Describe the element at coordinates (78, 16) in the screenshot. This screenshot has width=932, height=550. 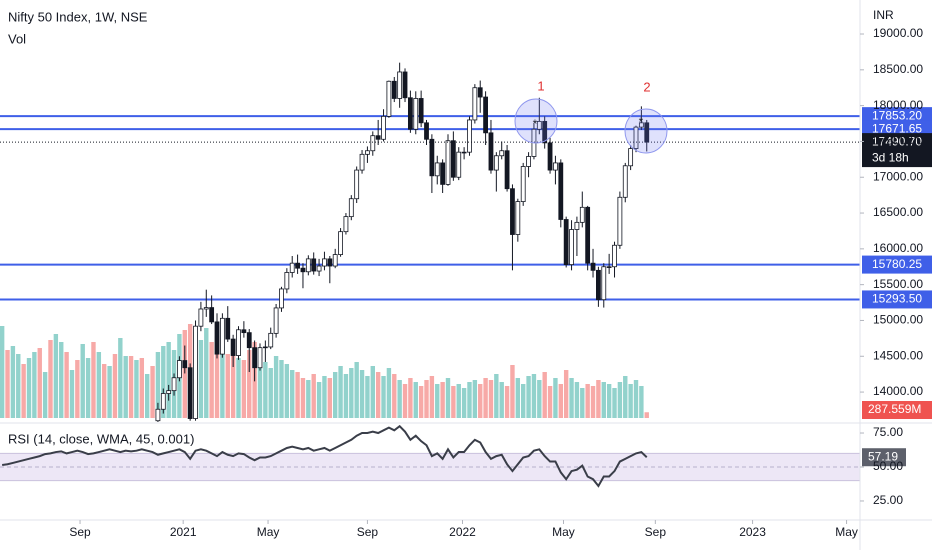
I see `chart-title: Nifty 50 Index, 1W, NSE` at that location.